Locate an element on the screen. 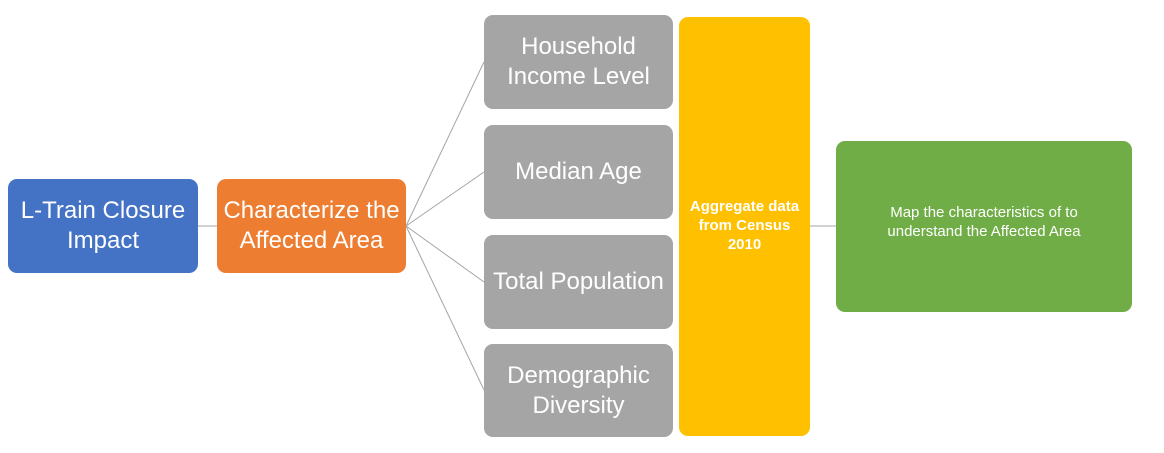 Image resolution: width=1164 pixels, height=453 pixels. factor-node-demographic-diversity: Demographic Diversity is located at coordinates (578, 390).